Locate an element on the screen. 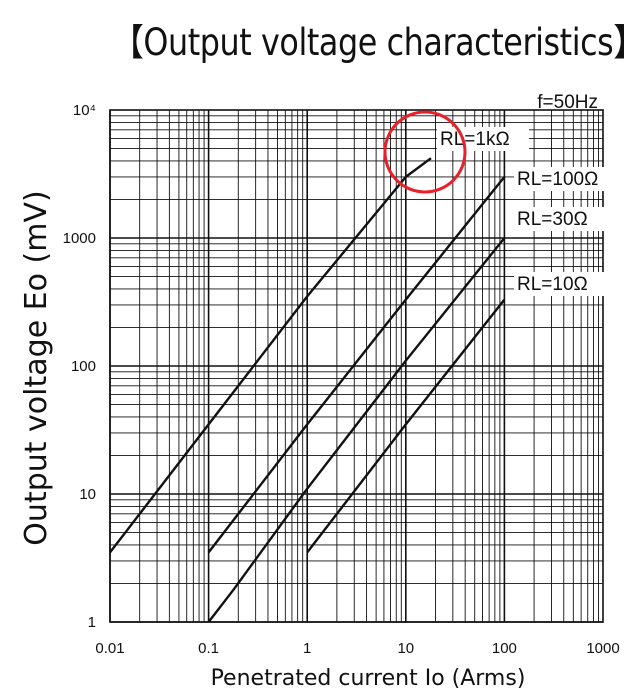  curve-label: RL=1kΩ is located at coordinates (475, 139).